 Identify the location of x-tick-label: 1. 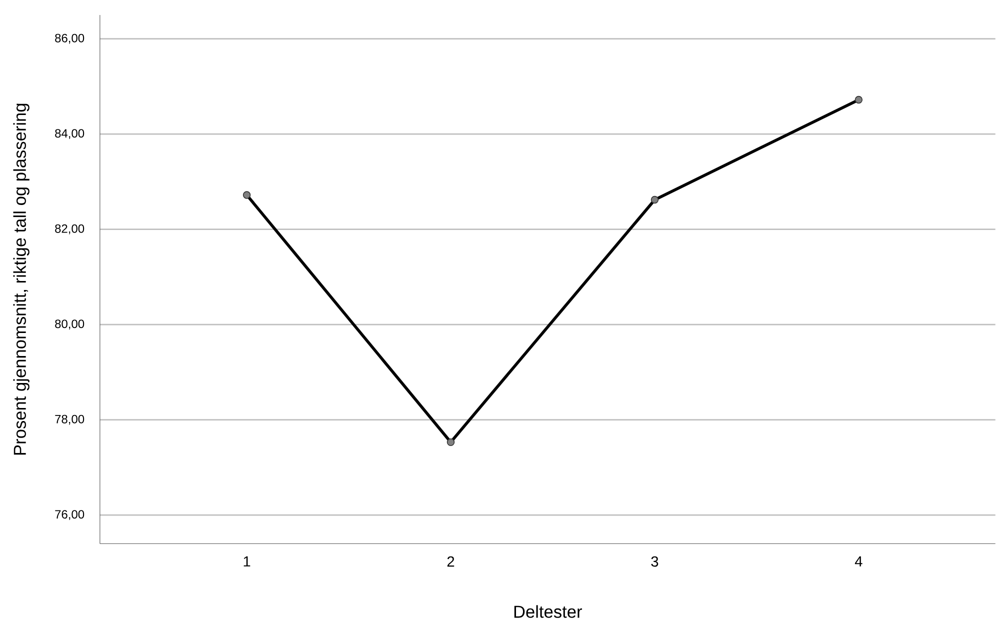
(247, 561).